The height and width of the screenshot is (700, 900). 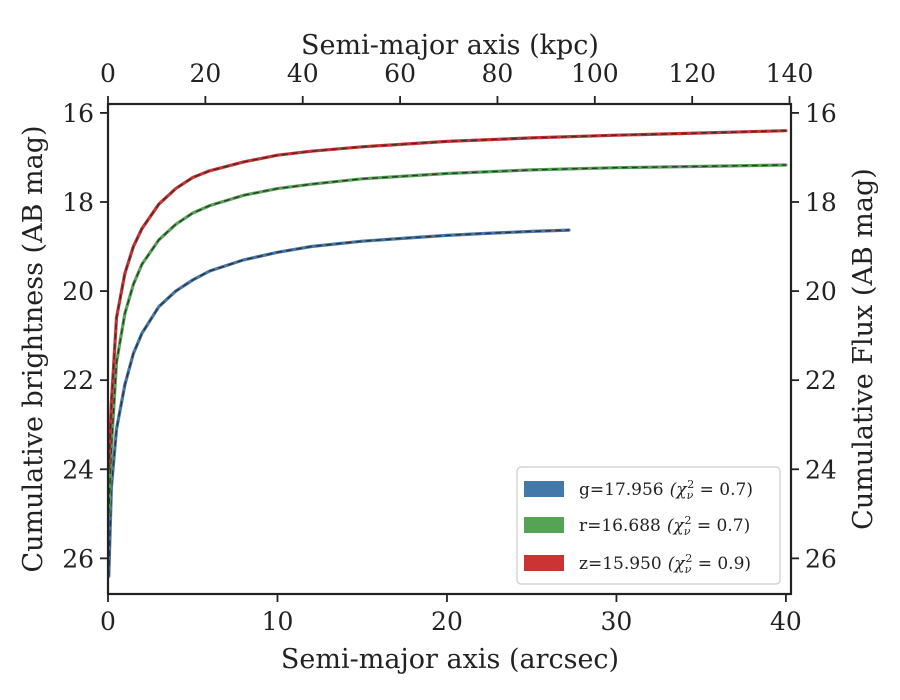 I want to click on y2-tick-label-20: 20, so click(x=821, y=291).